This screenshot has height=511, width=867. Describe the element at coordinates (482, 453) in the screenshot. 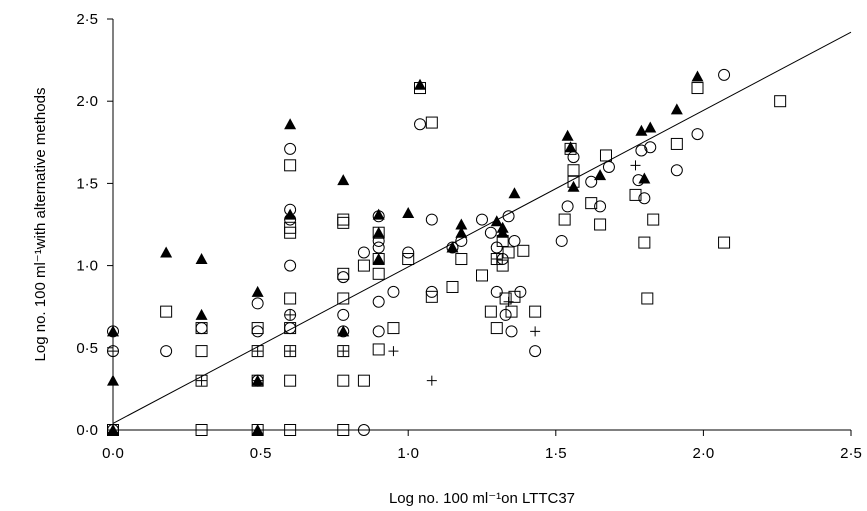

I see `x-tick-labels: 0·0 0·5 1·0 1·5 2·0 2·5` at that location.